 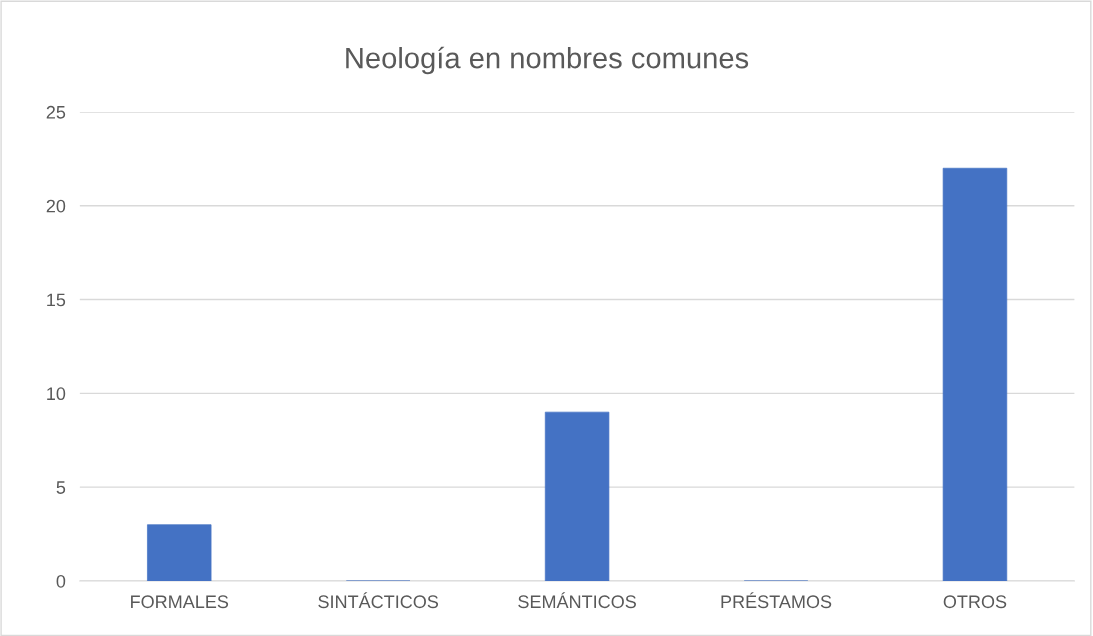 I want to click on y-tick-label: 20, so click(x=56, y=206).